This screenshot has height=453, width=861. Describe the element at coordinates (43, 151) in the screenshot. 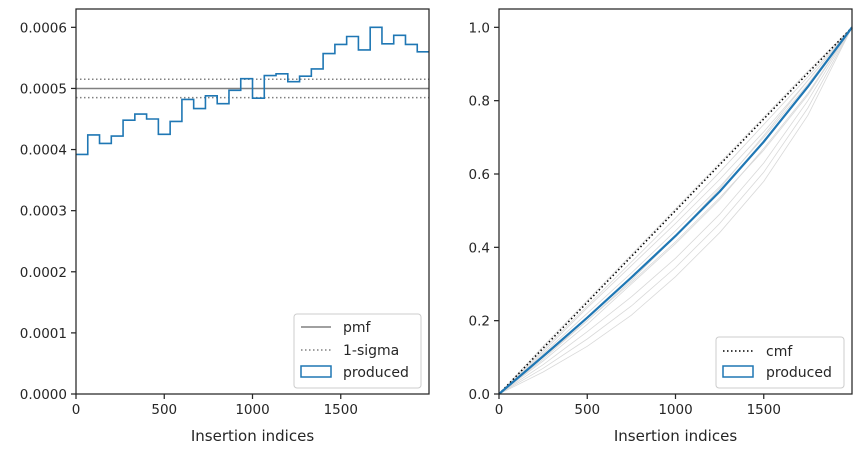

I see `left-y-tick-label: 0.0004` at that location.